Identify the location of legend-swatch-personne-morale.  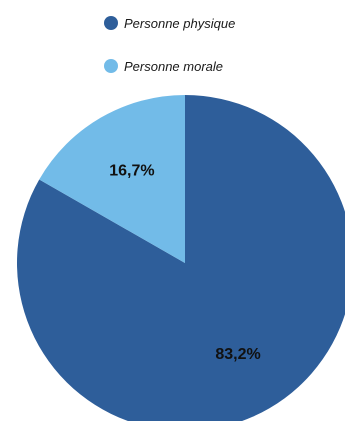
(111, 66).